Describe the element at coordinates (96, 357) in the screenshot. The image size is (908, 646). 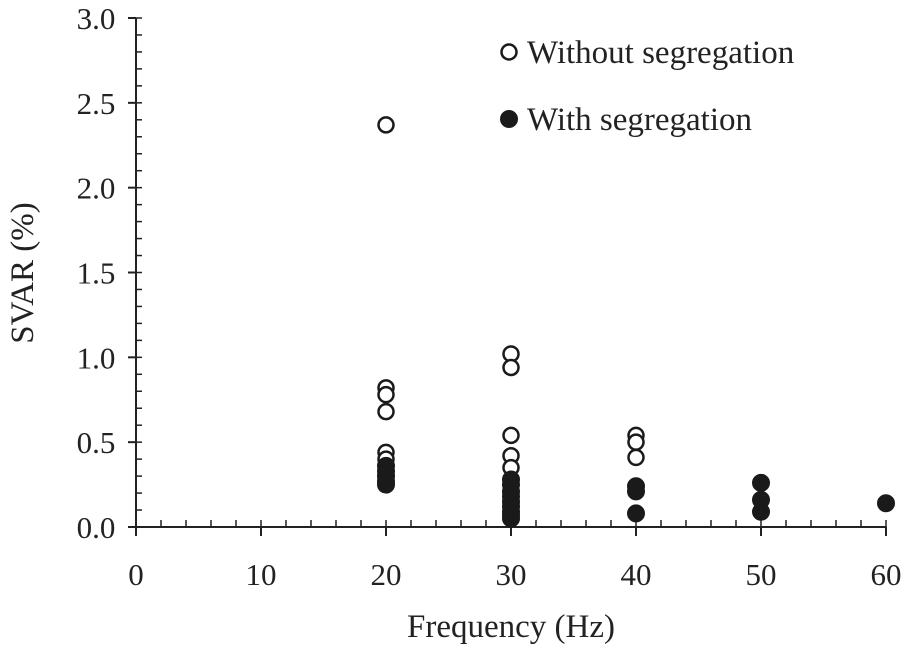
I see `y-tick-label: 1.0` at that location.